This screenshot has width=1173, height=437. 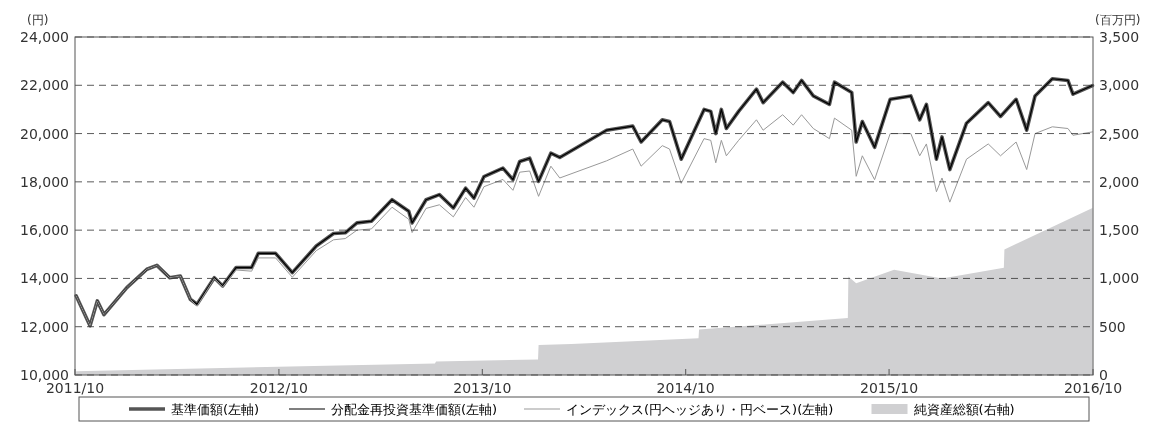 What do you see at coordinates (44, 181) in the screenshot?
I see `y-tick-label: 18,000` at bounding box center [44, 181].